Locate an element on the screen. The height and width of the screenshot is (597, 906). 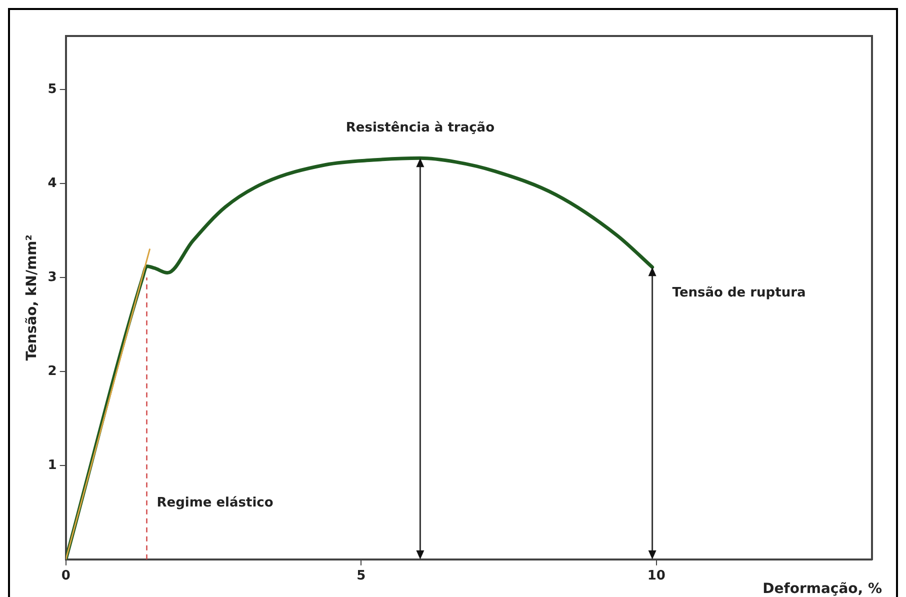
y-tick-label: 5 is located at coordinates (52, 89).